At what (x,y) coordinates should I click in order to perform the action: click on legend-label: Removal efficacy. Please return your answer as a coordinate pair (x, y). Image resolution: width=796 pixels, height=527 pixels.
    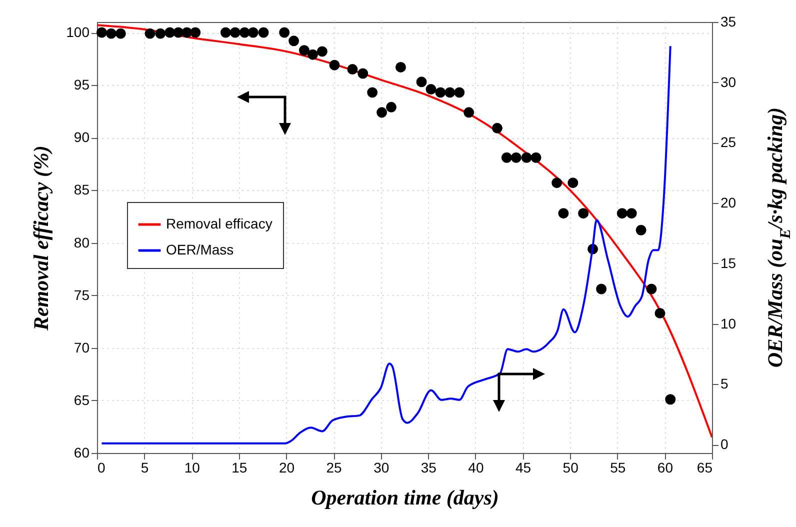
    Looking at the image, I should click on (219, 224).